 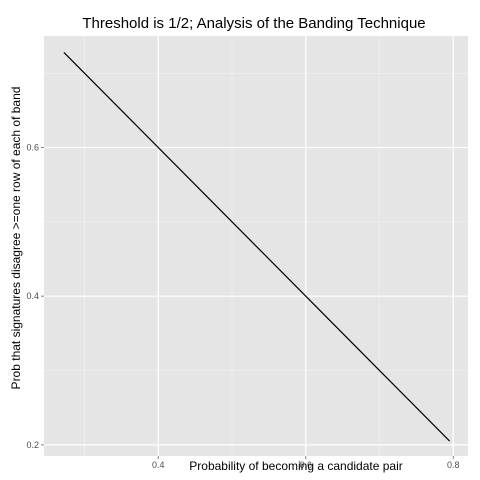 I want to click on y-tick-label: 0.6, so click(x=32, y=148).